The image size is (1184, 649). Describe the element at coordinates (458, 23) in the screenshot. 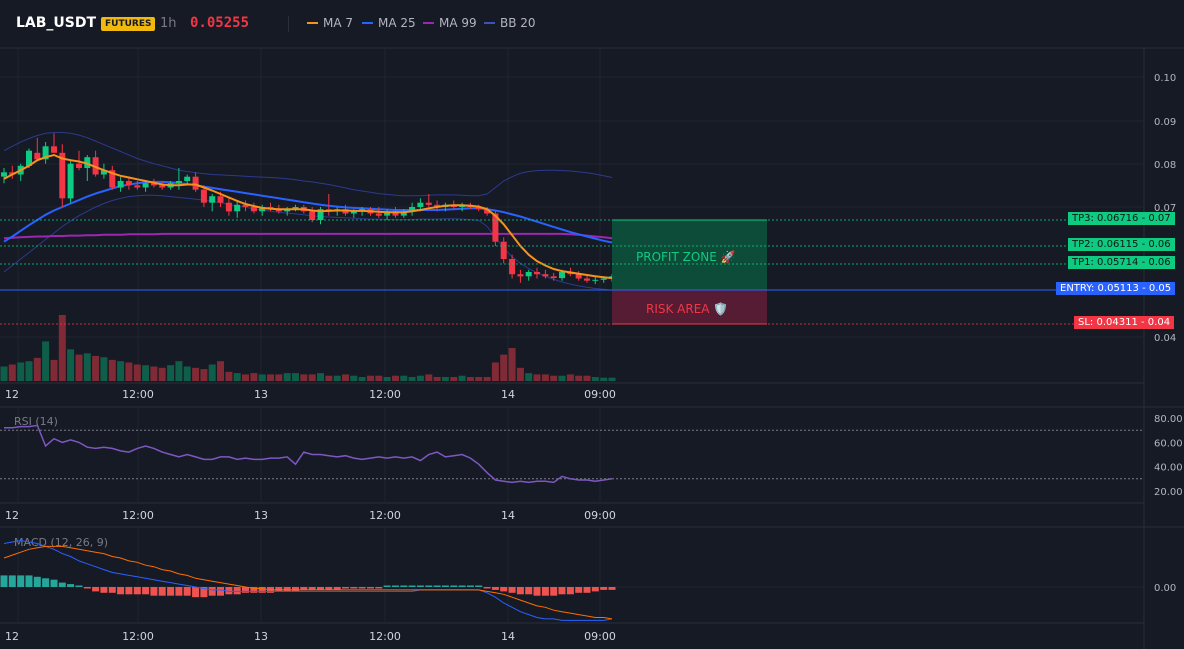

I see `legend-ma99-label: MA 99` at that location.